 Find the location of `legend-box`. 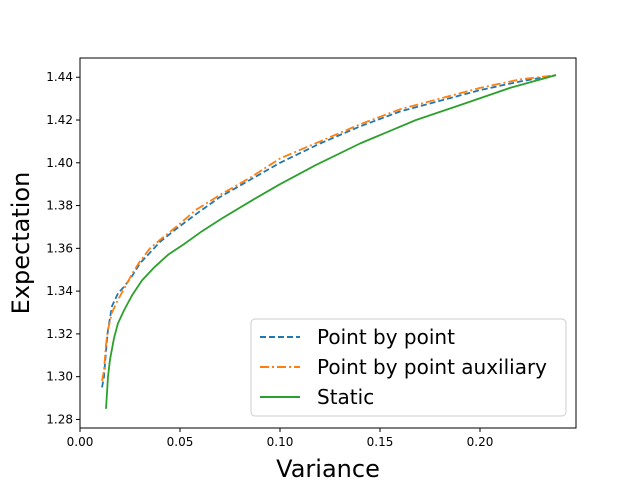

legend-box is located at coordinates (408, 367).